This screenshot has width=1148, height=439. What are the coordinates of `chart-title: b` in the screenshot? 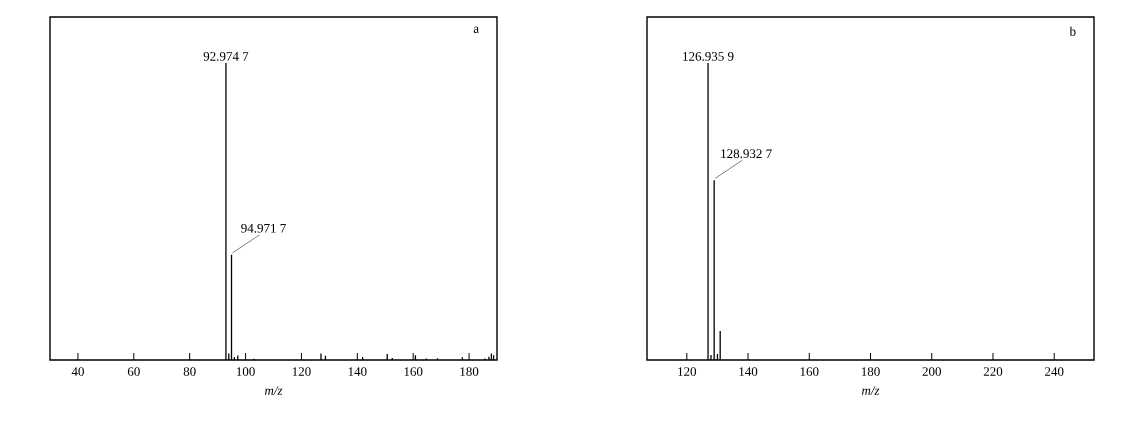 It's located at (1072, 31).